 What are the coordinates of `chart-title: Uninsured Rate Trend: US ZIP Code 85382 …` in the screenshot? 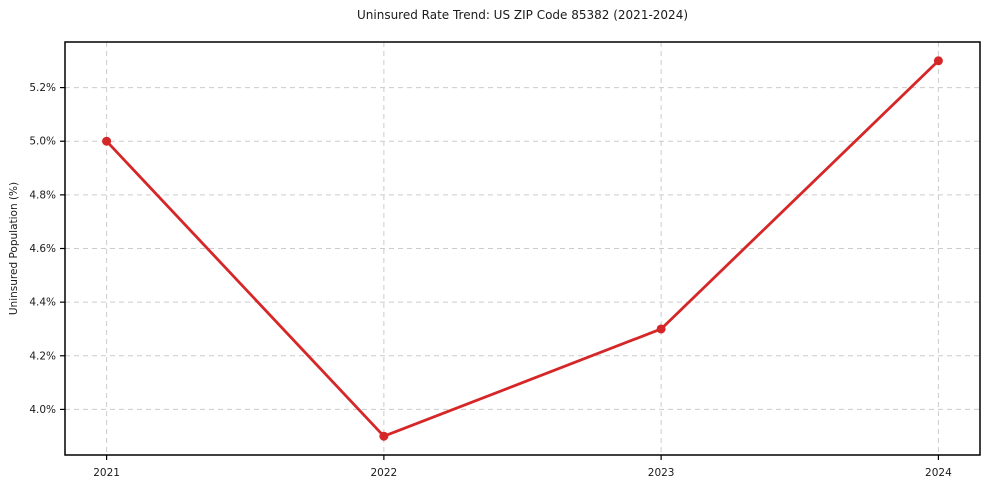 It's located at (522, 15).